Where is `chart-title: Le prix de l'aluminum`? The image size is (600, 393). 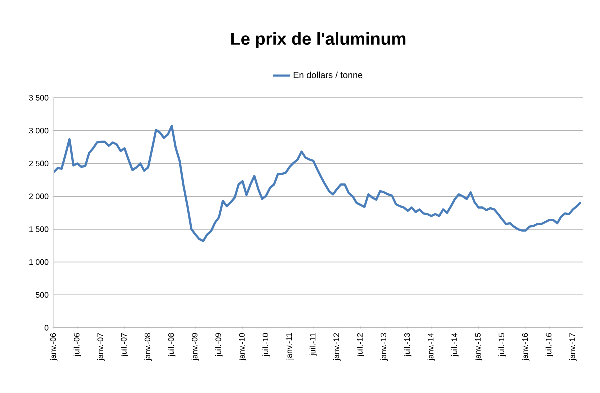
chart-title: Le prix de l'aluminum is located at coordinates (319, 40).